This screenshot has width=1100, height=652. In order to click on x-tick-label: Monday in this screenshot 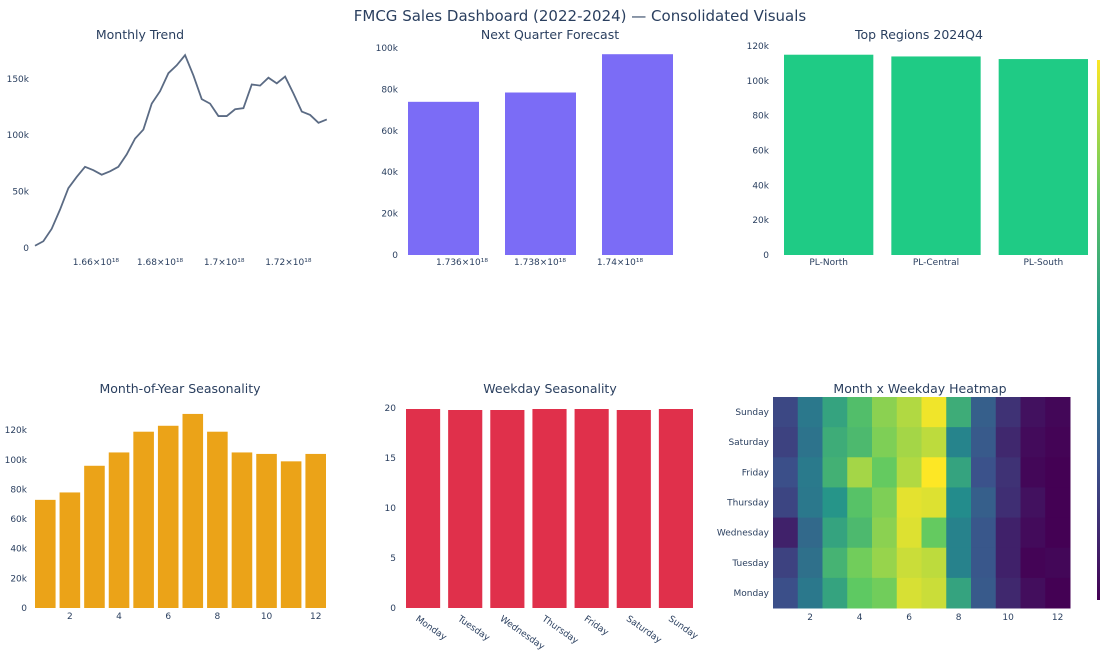, I will do `click(430, 628)`.